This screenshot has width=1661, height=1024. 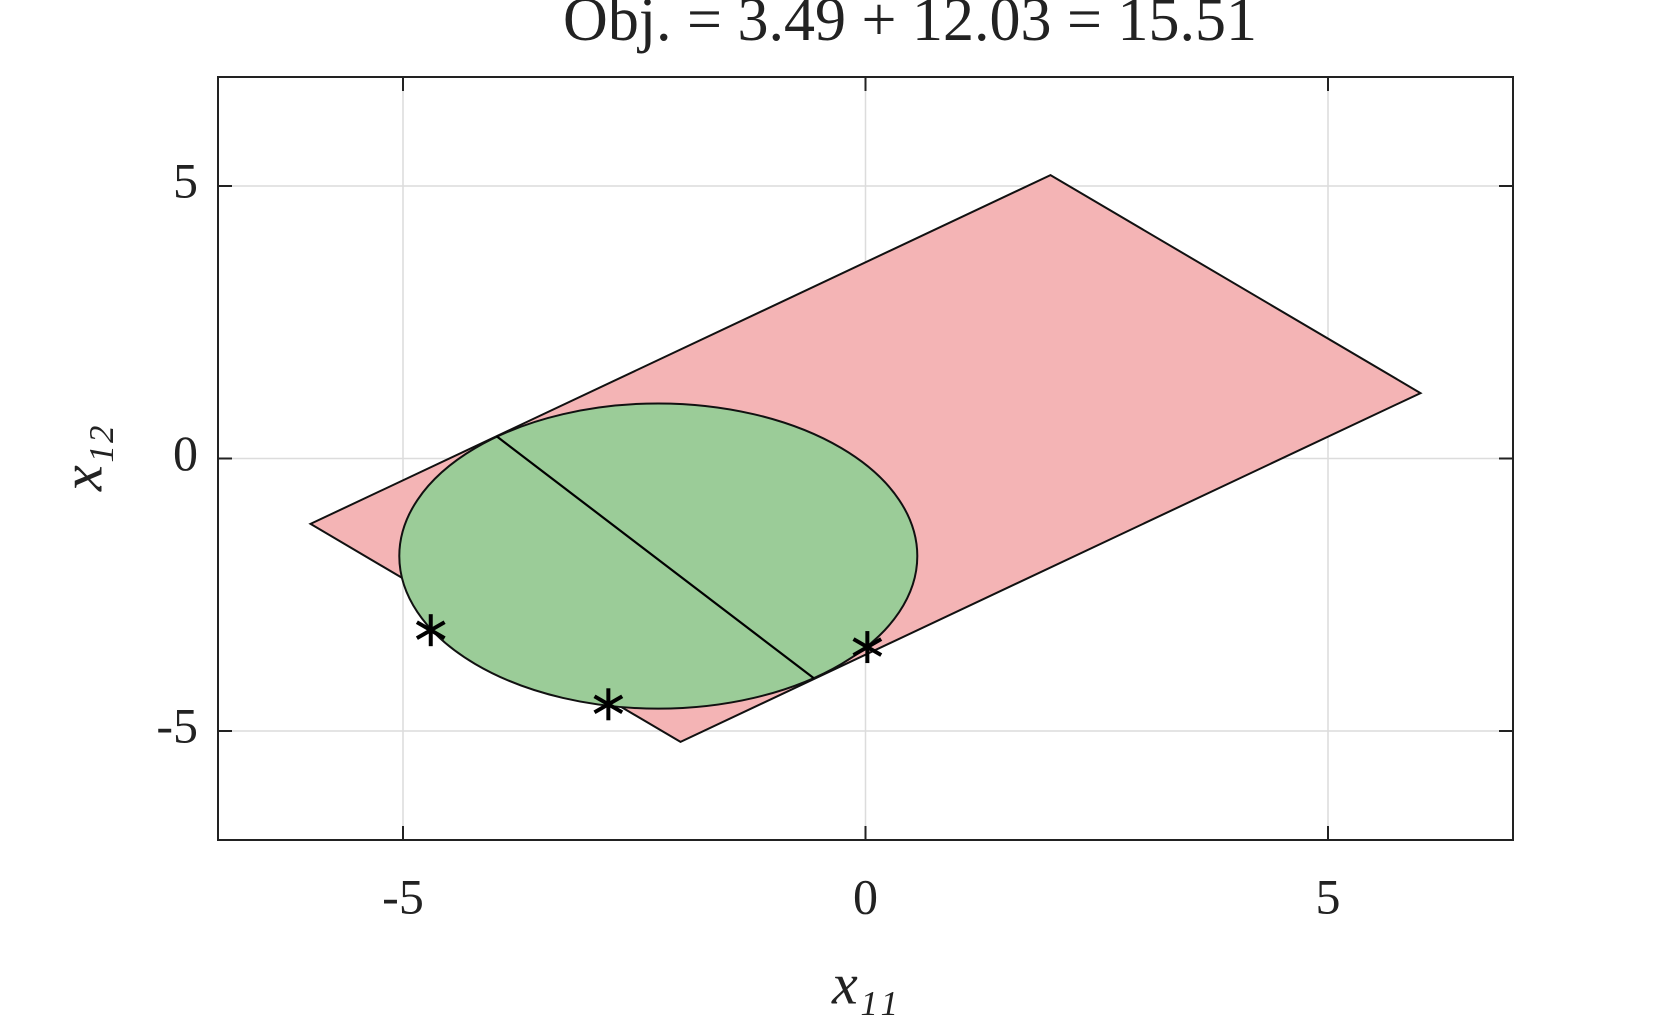 I want to click on y-axis-label: x₁₂, so click(x=81, y=458).